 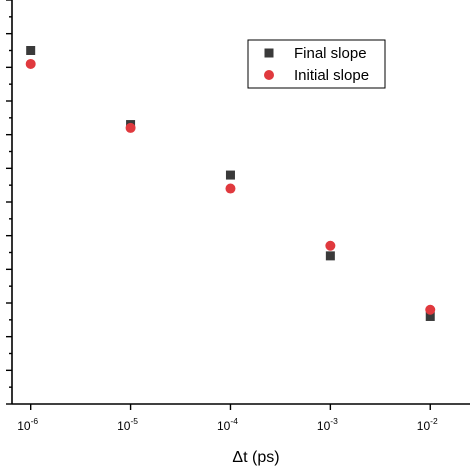 I want to click on x-tick-label: 10⁻², so click(x=427, y=424).